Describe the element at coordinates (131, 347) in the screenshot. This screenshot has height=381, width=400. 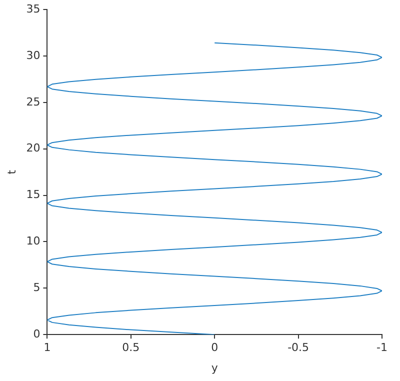
I see `x-tick-label: 0.5` at that location.